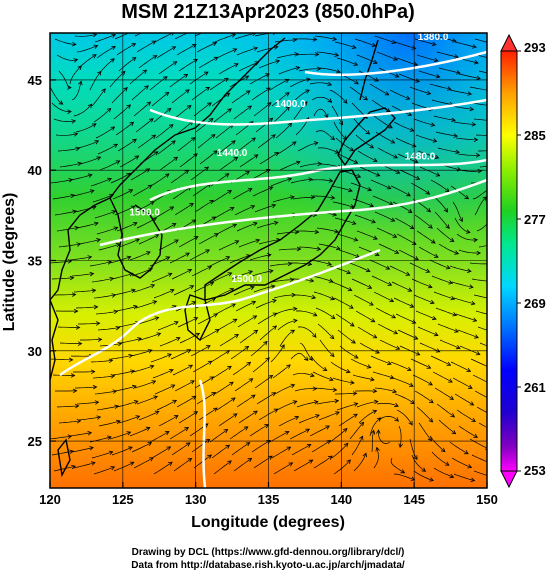 This screenshot has height=573, width=548. Describe the element at coordinates (509, 261) in the screenshot. I see `colorbar-gradient` at that location.